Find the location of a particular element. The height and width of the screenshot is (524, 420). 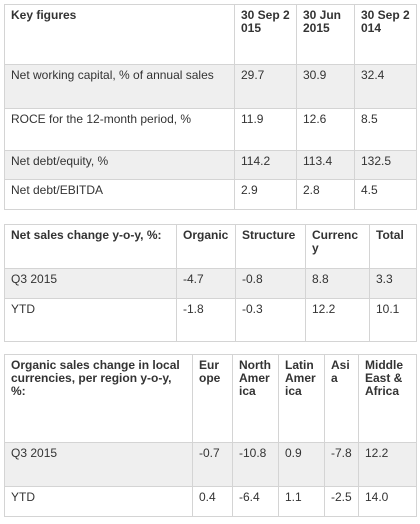

cell-value: 29.7 is located at coordinates (265, 86).